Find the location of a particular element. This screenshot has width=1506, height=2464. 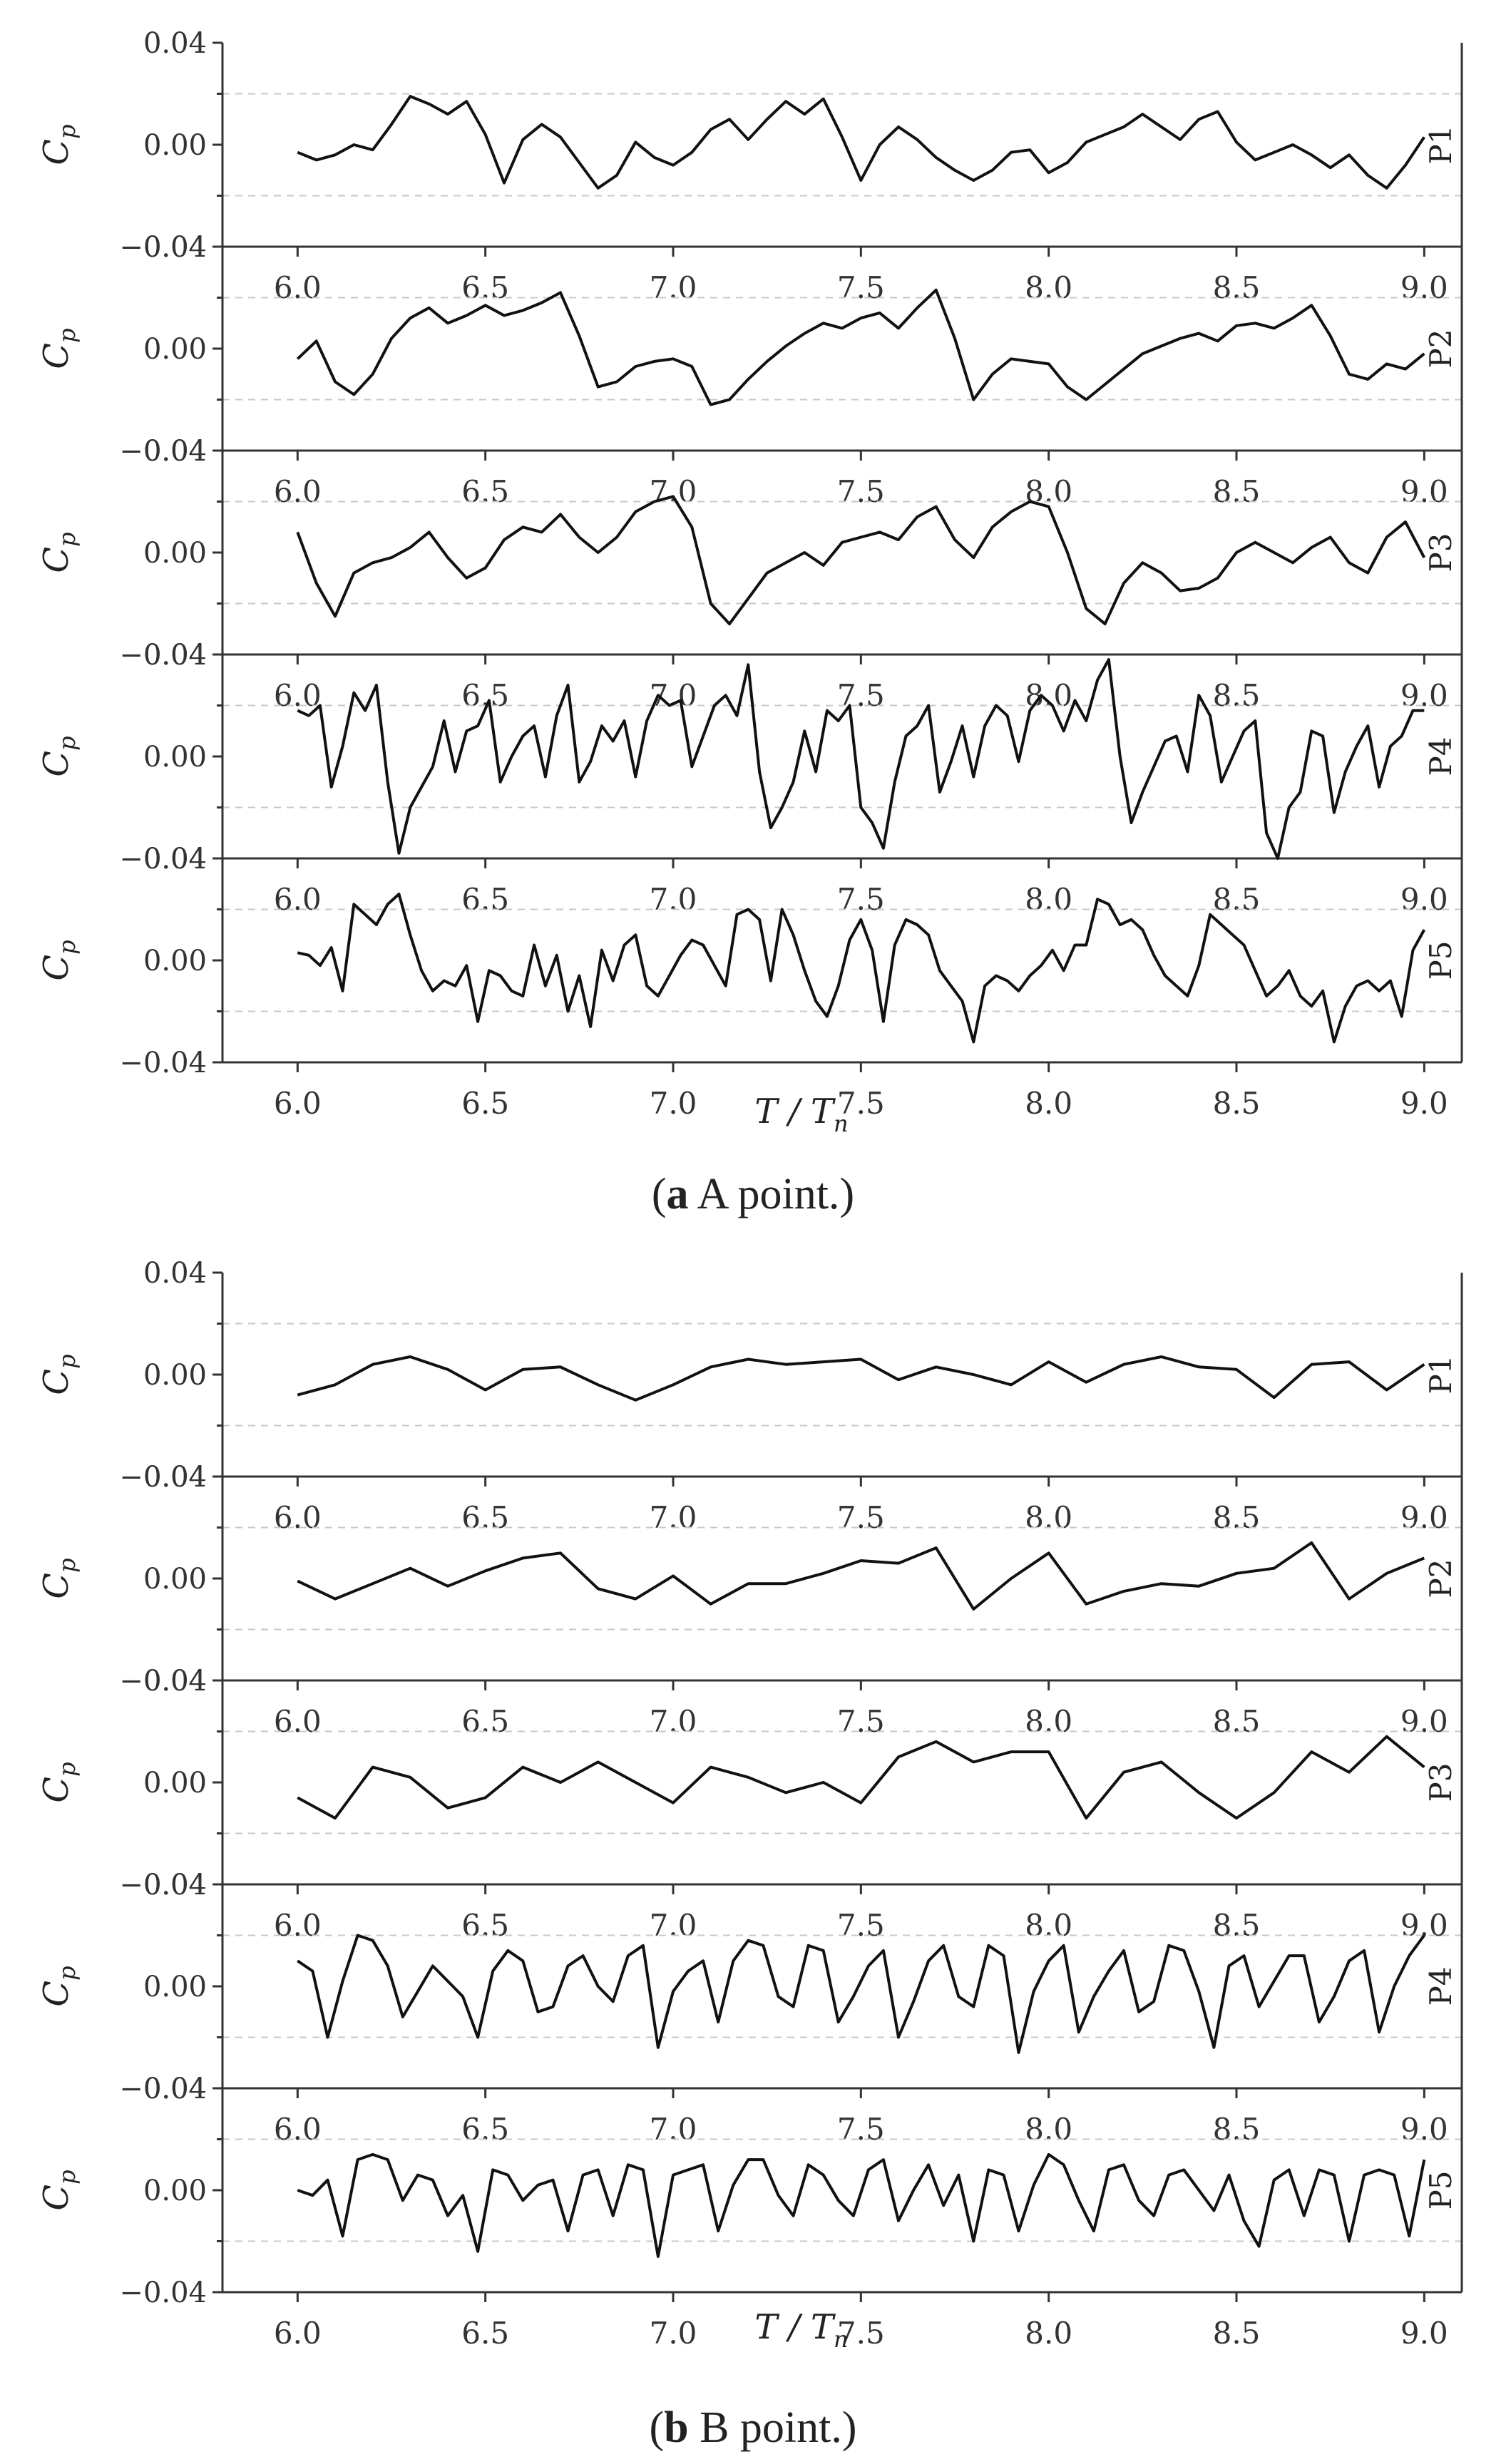

caption-a-letter: a is located at coordinates (678, 1194).